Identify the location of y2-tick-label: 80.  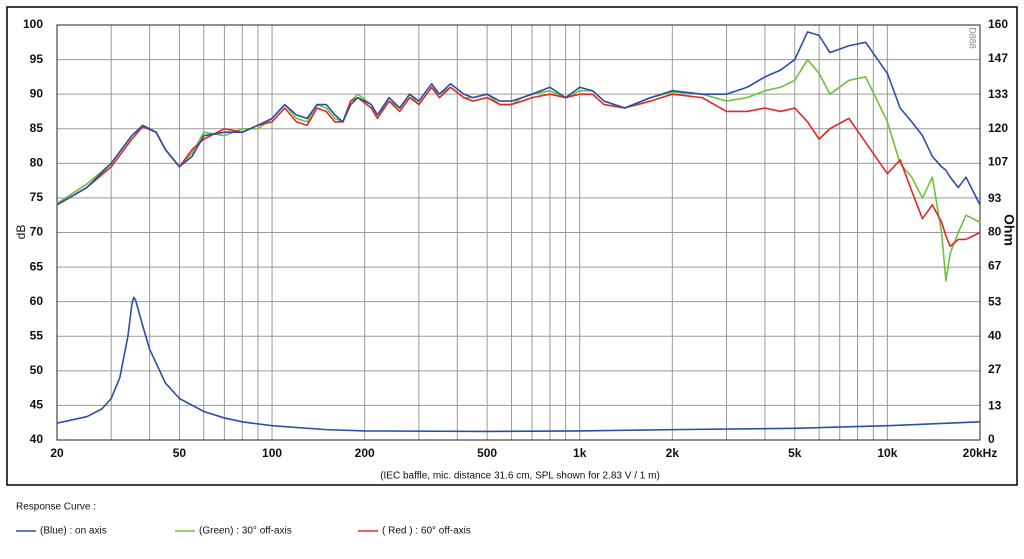
(995, 232).